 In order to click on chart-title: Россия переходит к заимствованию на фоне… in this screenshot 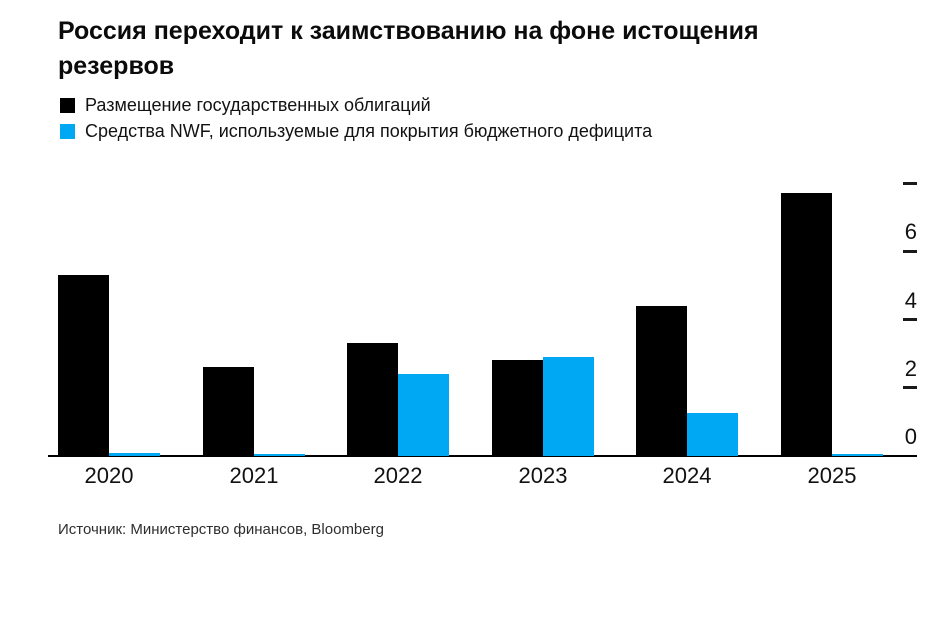, I will do `click(408, 48)`.